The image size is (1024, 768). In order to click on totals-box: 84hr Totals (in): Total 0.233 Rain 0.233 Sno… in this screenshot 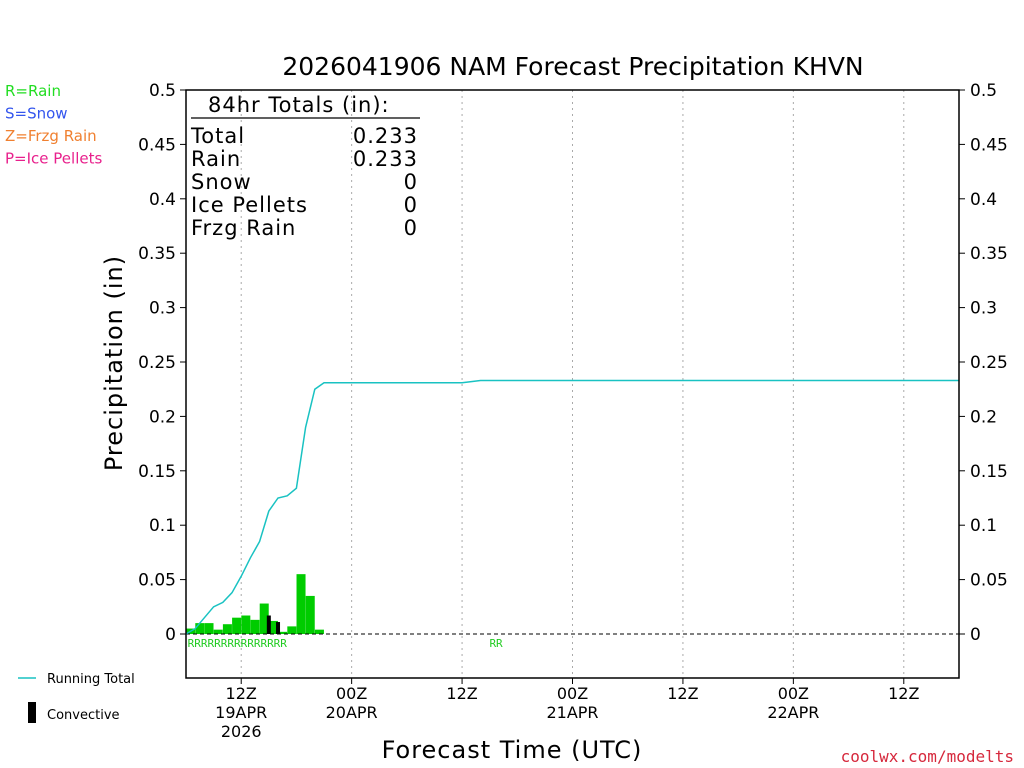, I will do `click(305, 166)`.